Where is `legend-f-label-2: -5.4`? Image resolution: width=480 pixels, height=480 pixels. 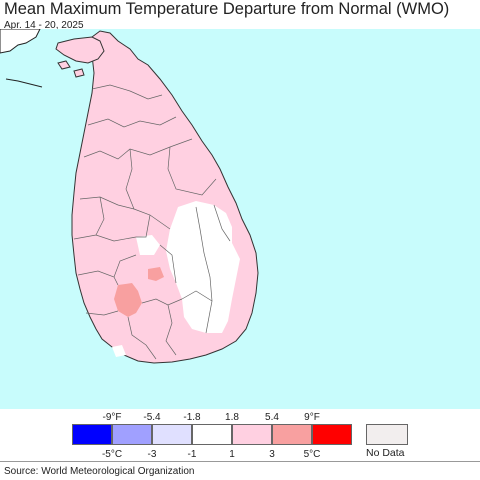
legend-f-label-2: -5.4 is located at coordinates (152, 417).